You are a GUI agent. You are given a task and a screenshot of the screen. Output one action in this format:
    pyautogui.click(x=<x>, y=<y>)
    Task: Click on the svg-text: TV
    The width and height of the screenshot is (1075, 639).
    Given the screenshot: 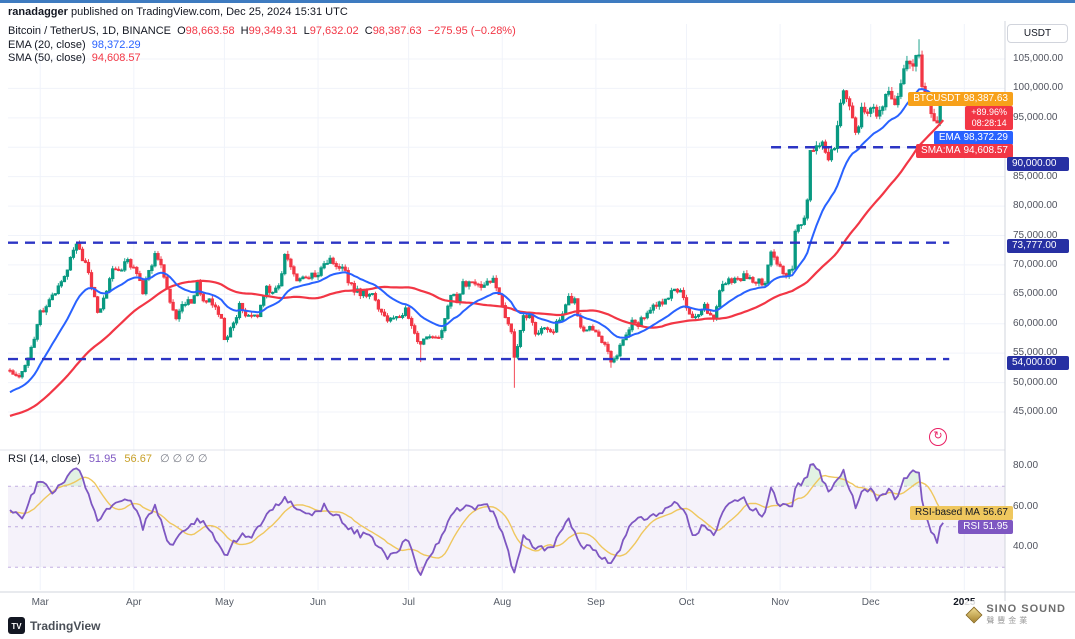 What is the action you would take?
    pyautogui.click(x=16, y=626)
    